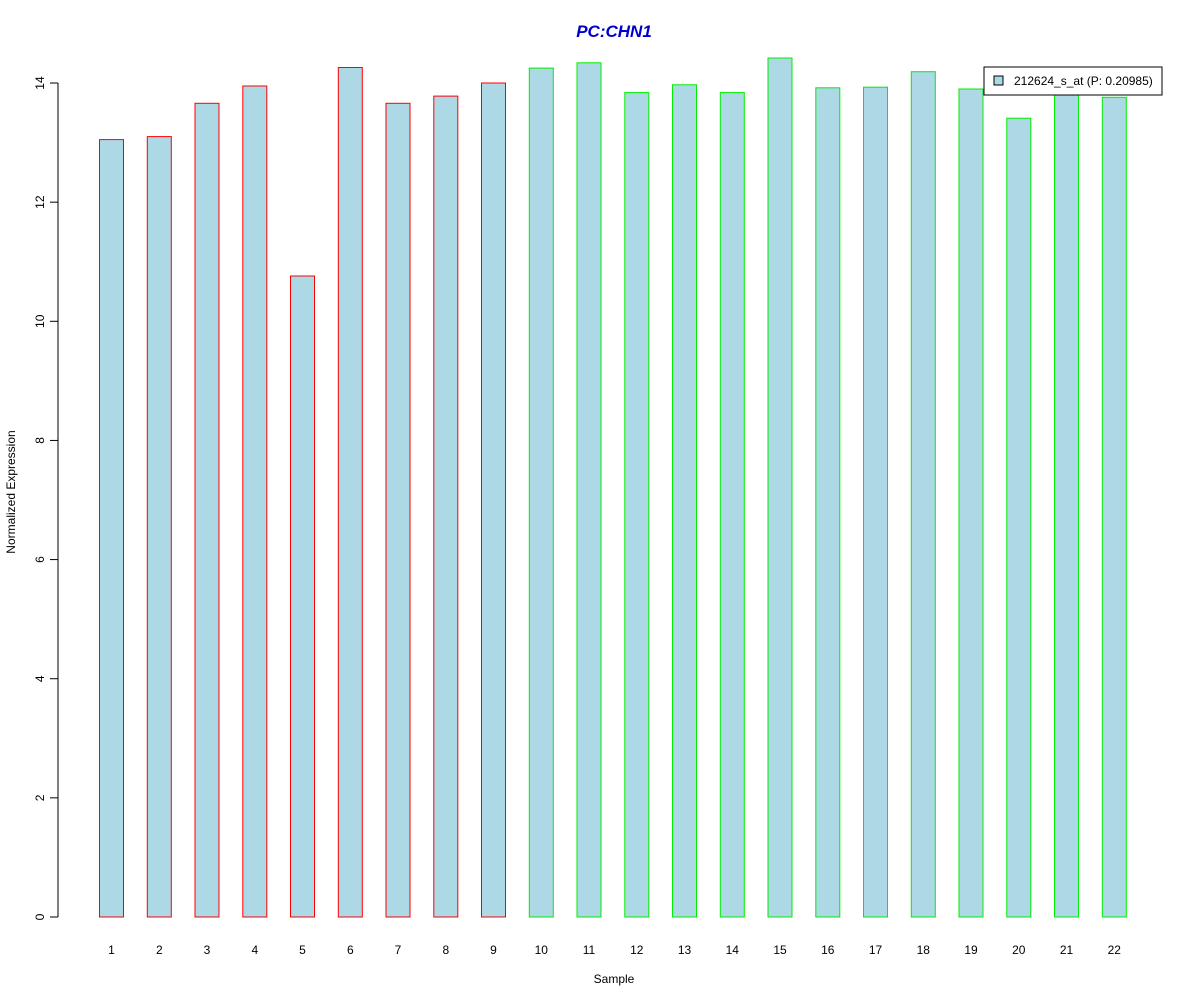 The height and width of the screenshot is (1000, 1200). What do you see at coordinates (40, 83) in the screenshot?
I see `y-tick-label: 14` at bounding box center [40, 83].